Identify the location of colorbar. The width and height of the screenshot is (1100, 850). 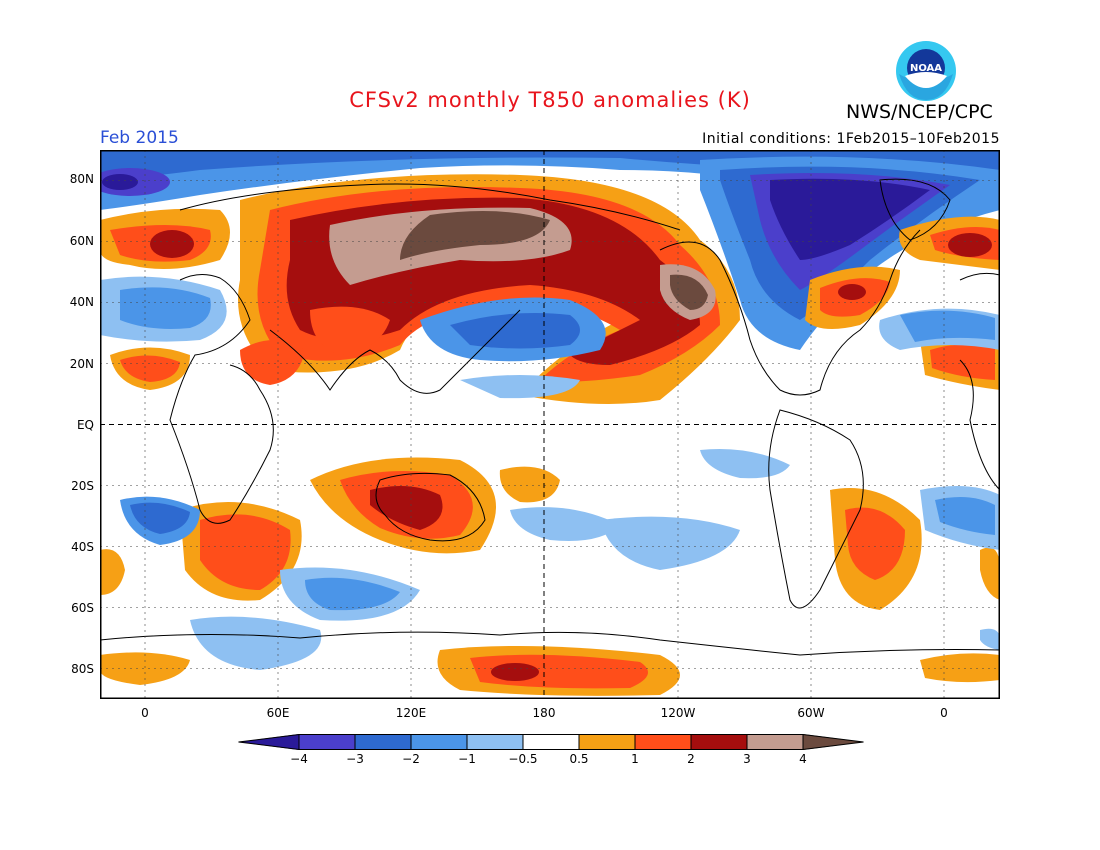
(551, 742).